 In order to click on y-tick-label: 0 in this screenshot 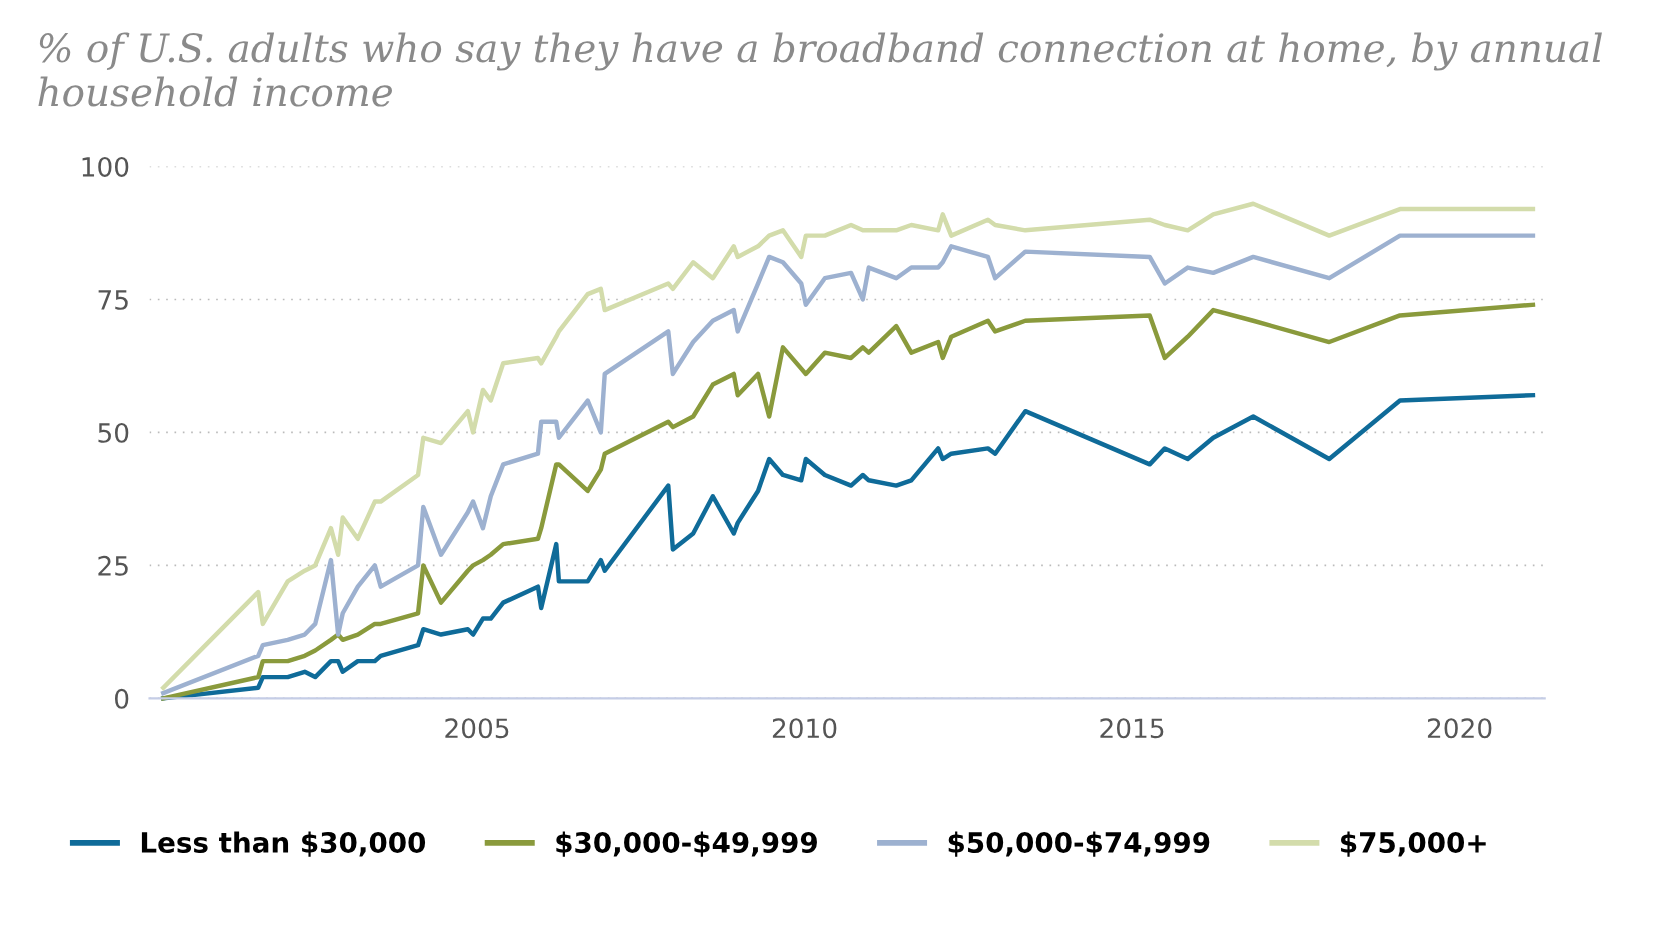, I will do `click(122, 698)`.